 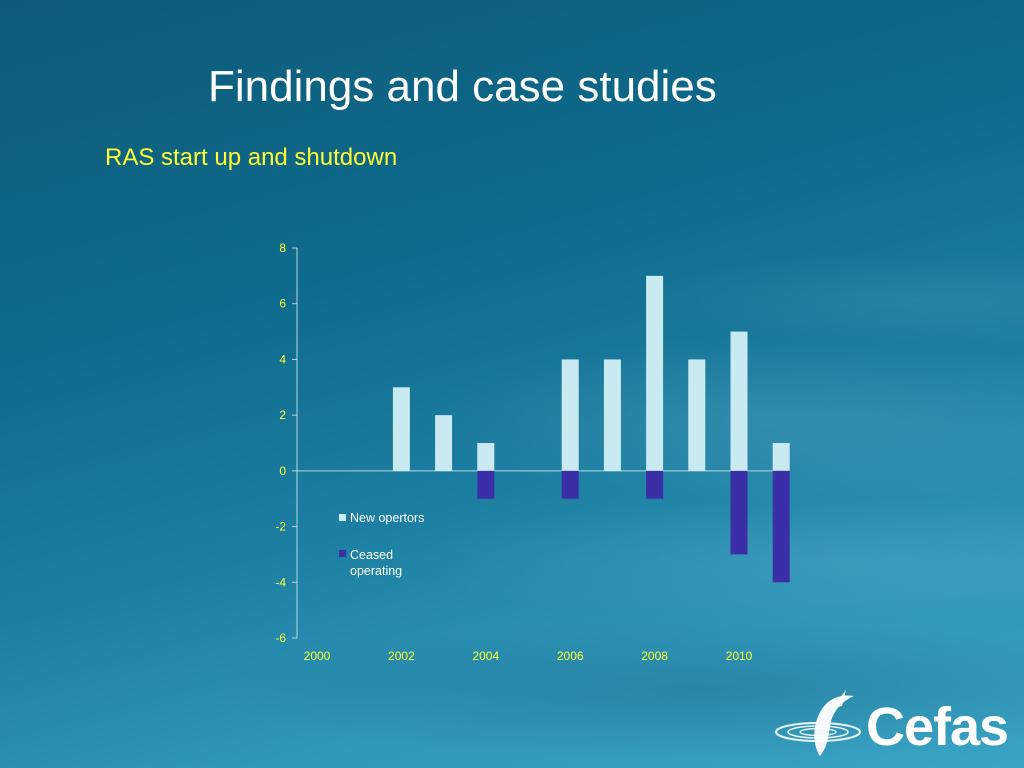 What do you see at coordinates (485, 656) in the screenshot?
I see `x-tick-label: 2004` at bounding box center [485, 656].